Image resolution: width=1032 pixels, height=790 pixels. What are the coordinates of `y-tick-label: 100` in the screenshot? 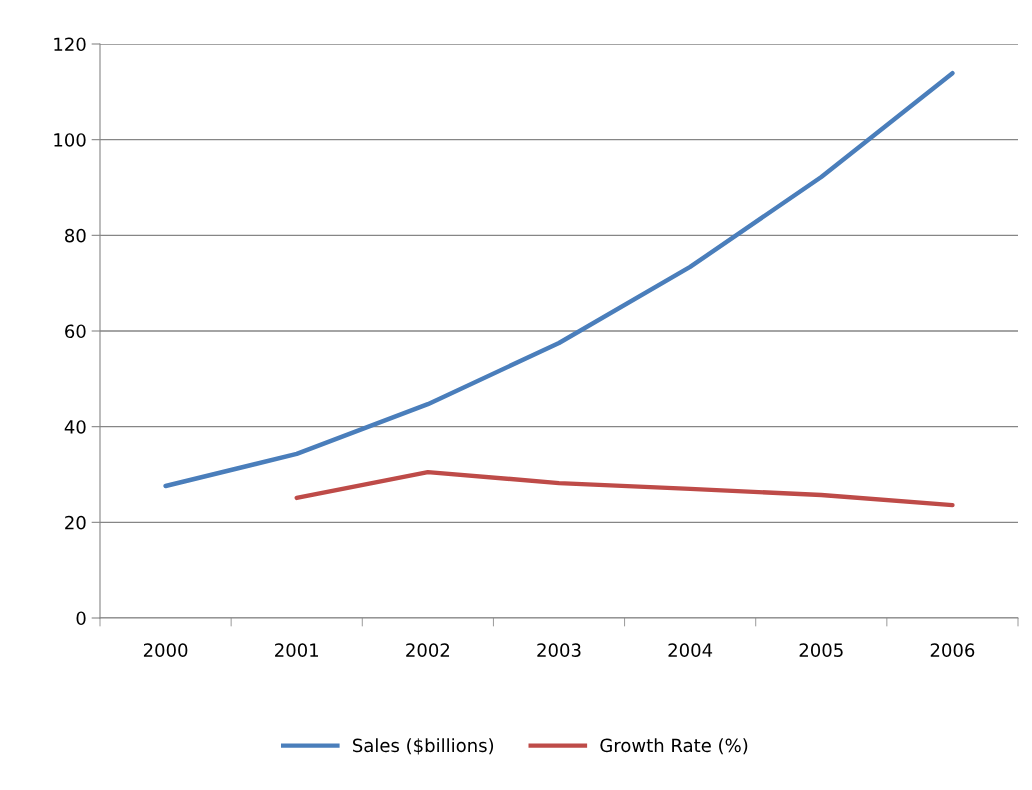 It's located at (70, 140).